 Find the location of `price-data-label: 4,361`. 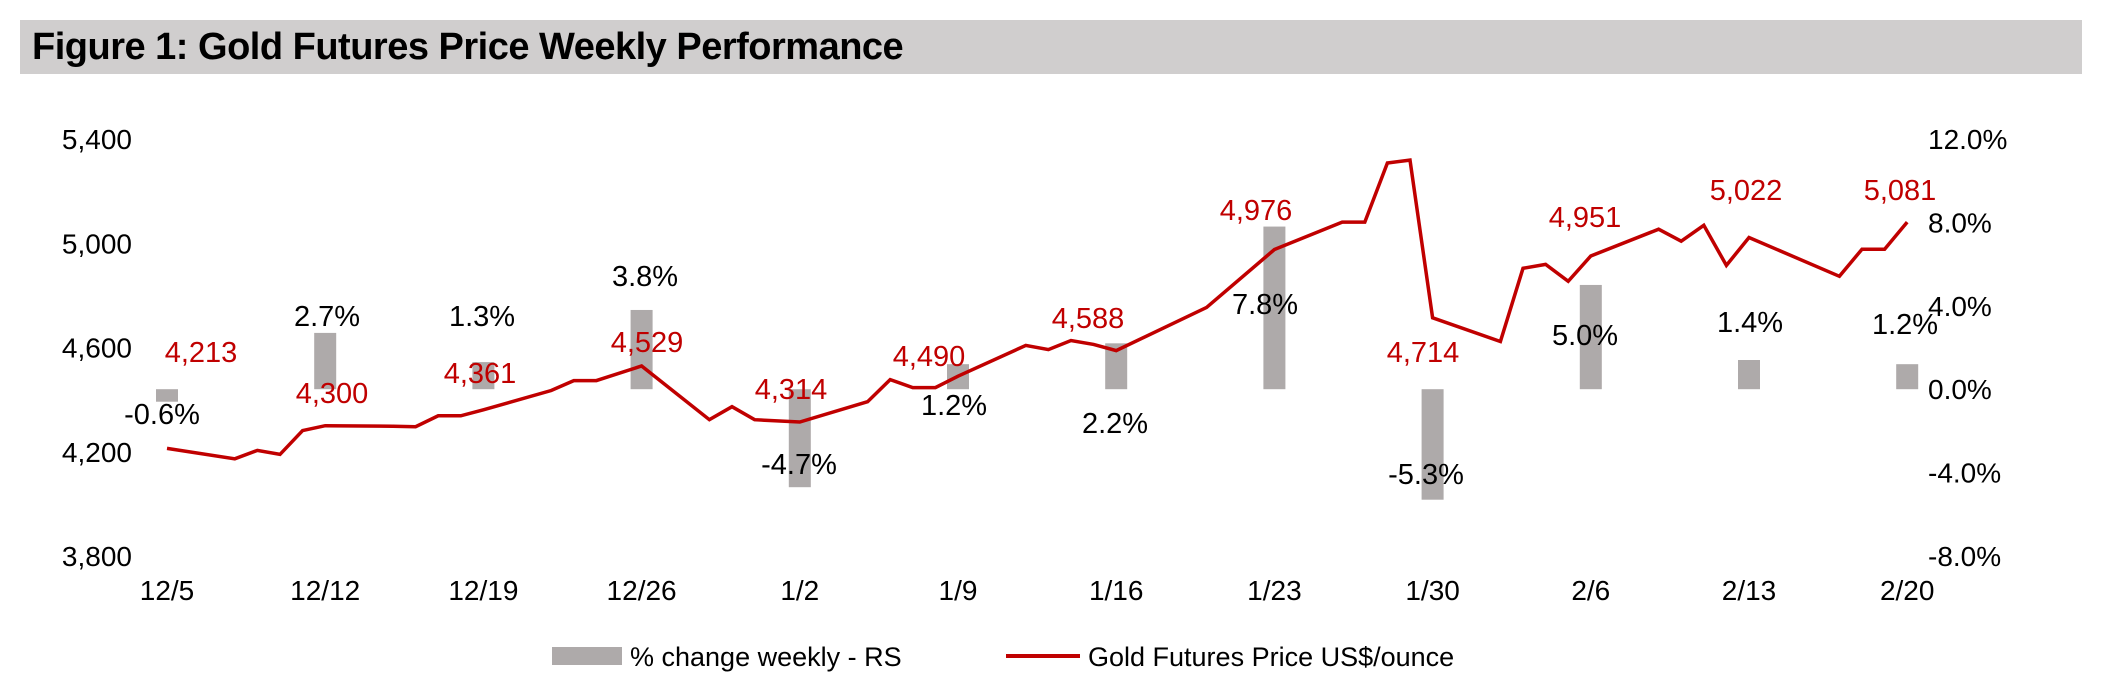

price-data-label: 4,361 is located at coordinates (480, 374).